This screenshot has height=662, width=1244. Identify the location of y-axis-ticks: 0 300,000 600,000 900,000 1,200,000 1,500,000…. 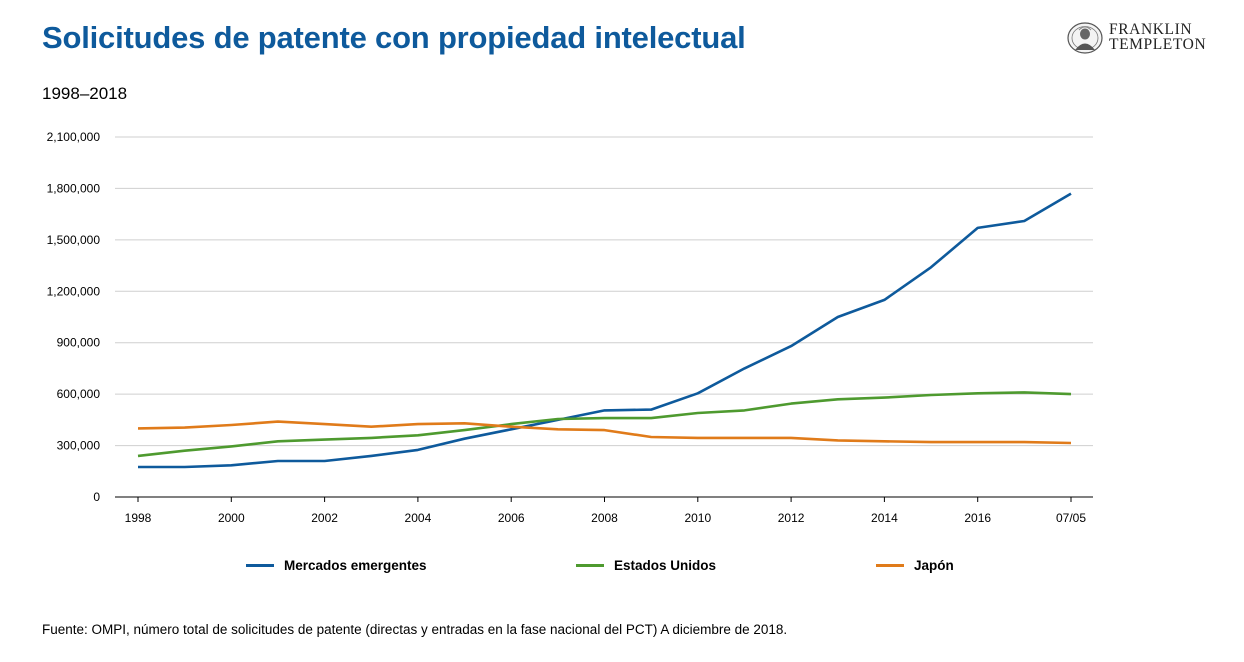
(74, 317).